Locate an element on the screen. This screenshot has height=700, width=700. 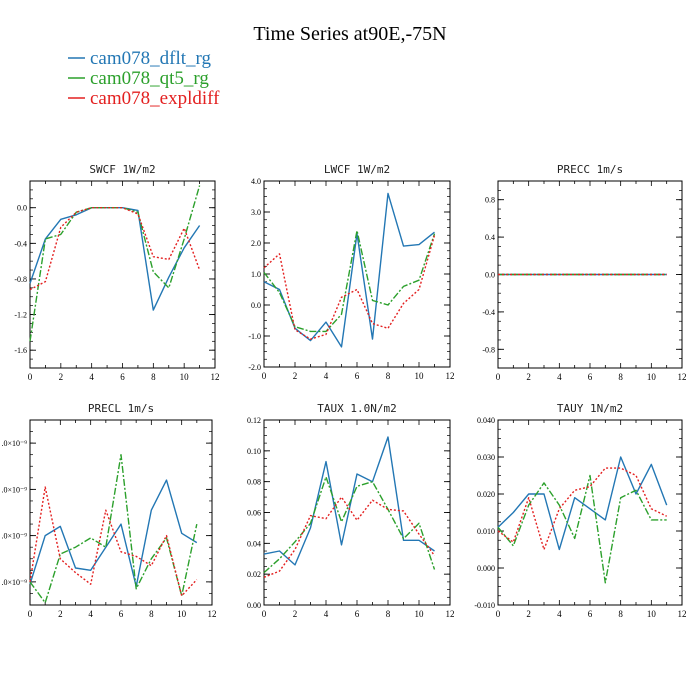
chart-panel: PRECC 1m/s 0 2 4 6 8 10 12 -0.8 -0.4 0.0 0.4 0.8 is located at coordinates (584, 272).